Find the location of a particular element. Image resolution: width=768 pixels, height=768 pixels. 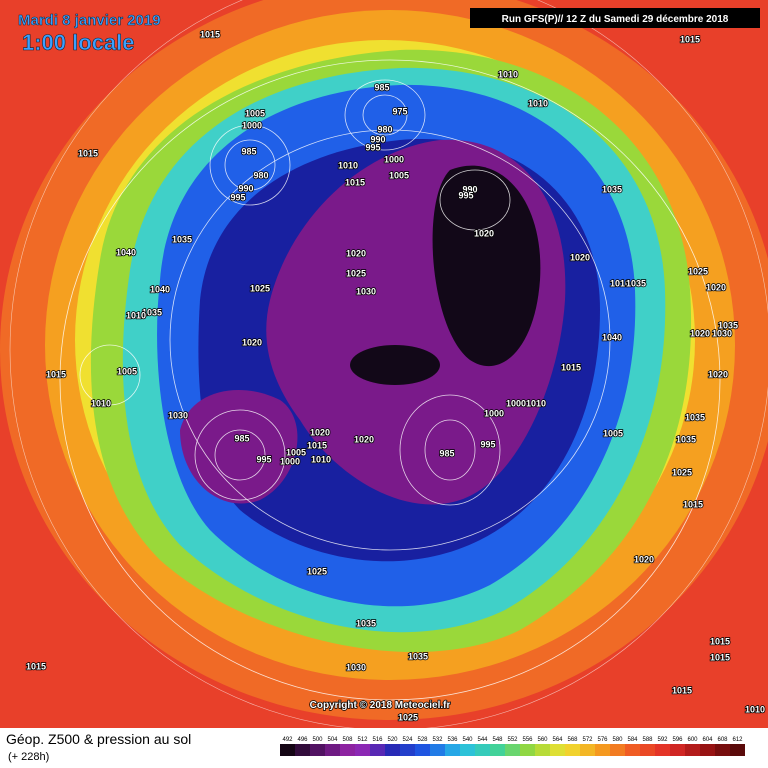

scale-label: 592 is located at coordinates (662, 740).